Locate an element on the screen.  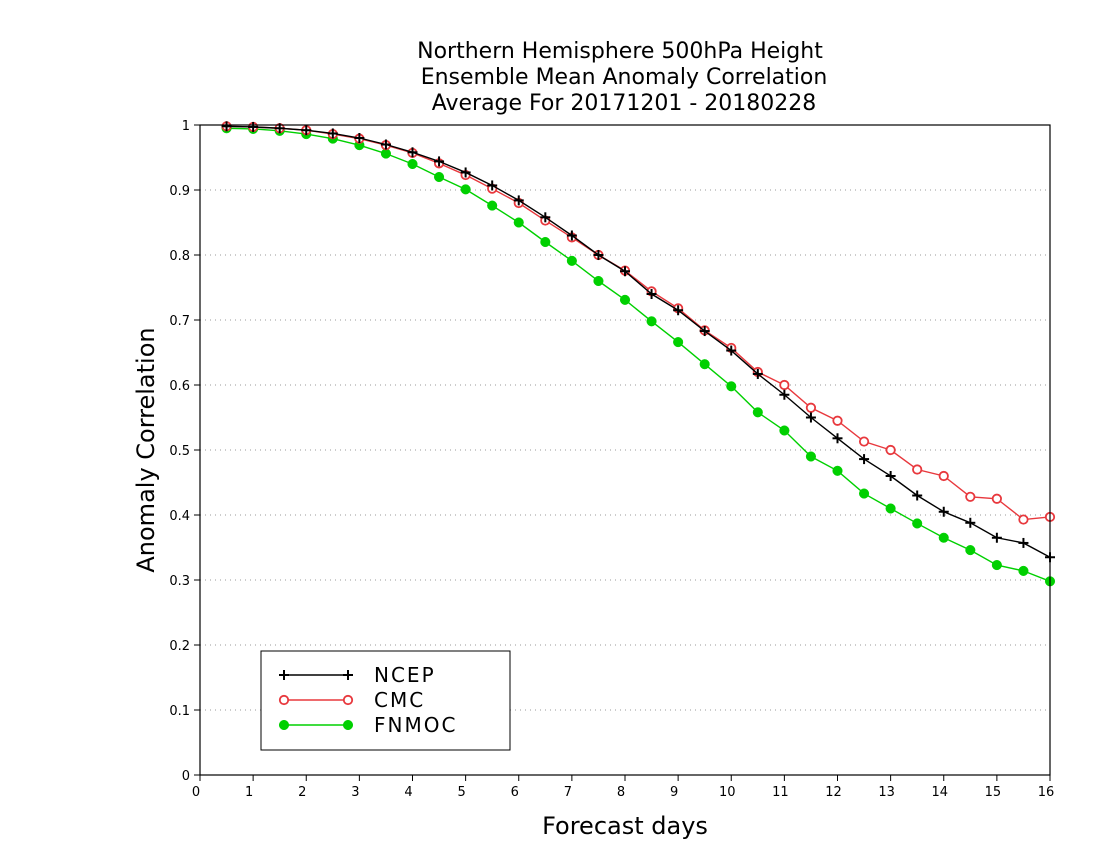
y-axis-ticks: 0 0.1 0.2 0.3 0.4 0.5 0.6 0.7 0.8 0.9 1 is located at coordinates (184, 451).